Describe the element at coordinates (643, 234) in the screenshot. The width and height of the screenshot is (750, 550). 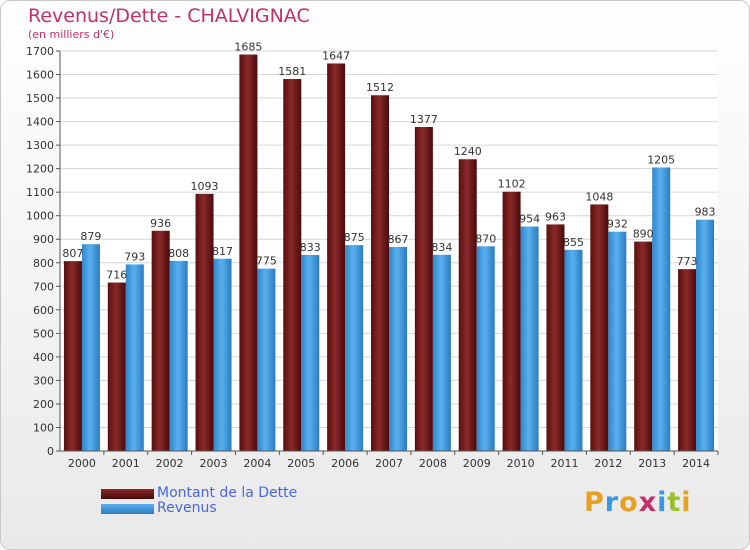
I see `value-label-debt: 890` at that location.